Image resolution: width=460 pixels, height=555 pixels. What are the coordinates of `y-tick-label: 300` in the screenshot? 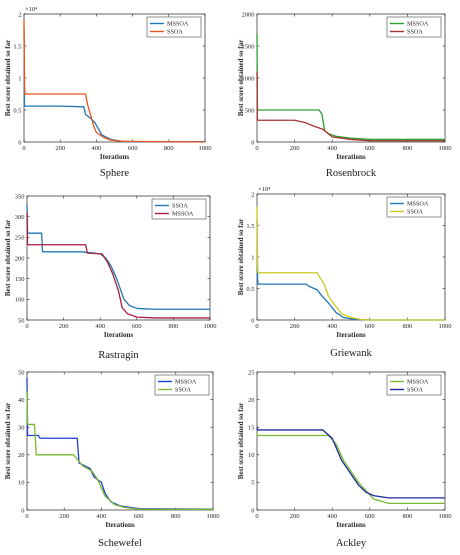 It's located at (20, 217).